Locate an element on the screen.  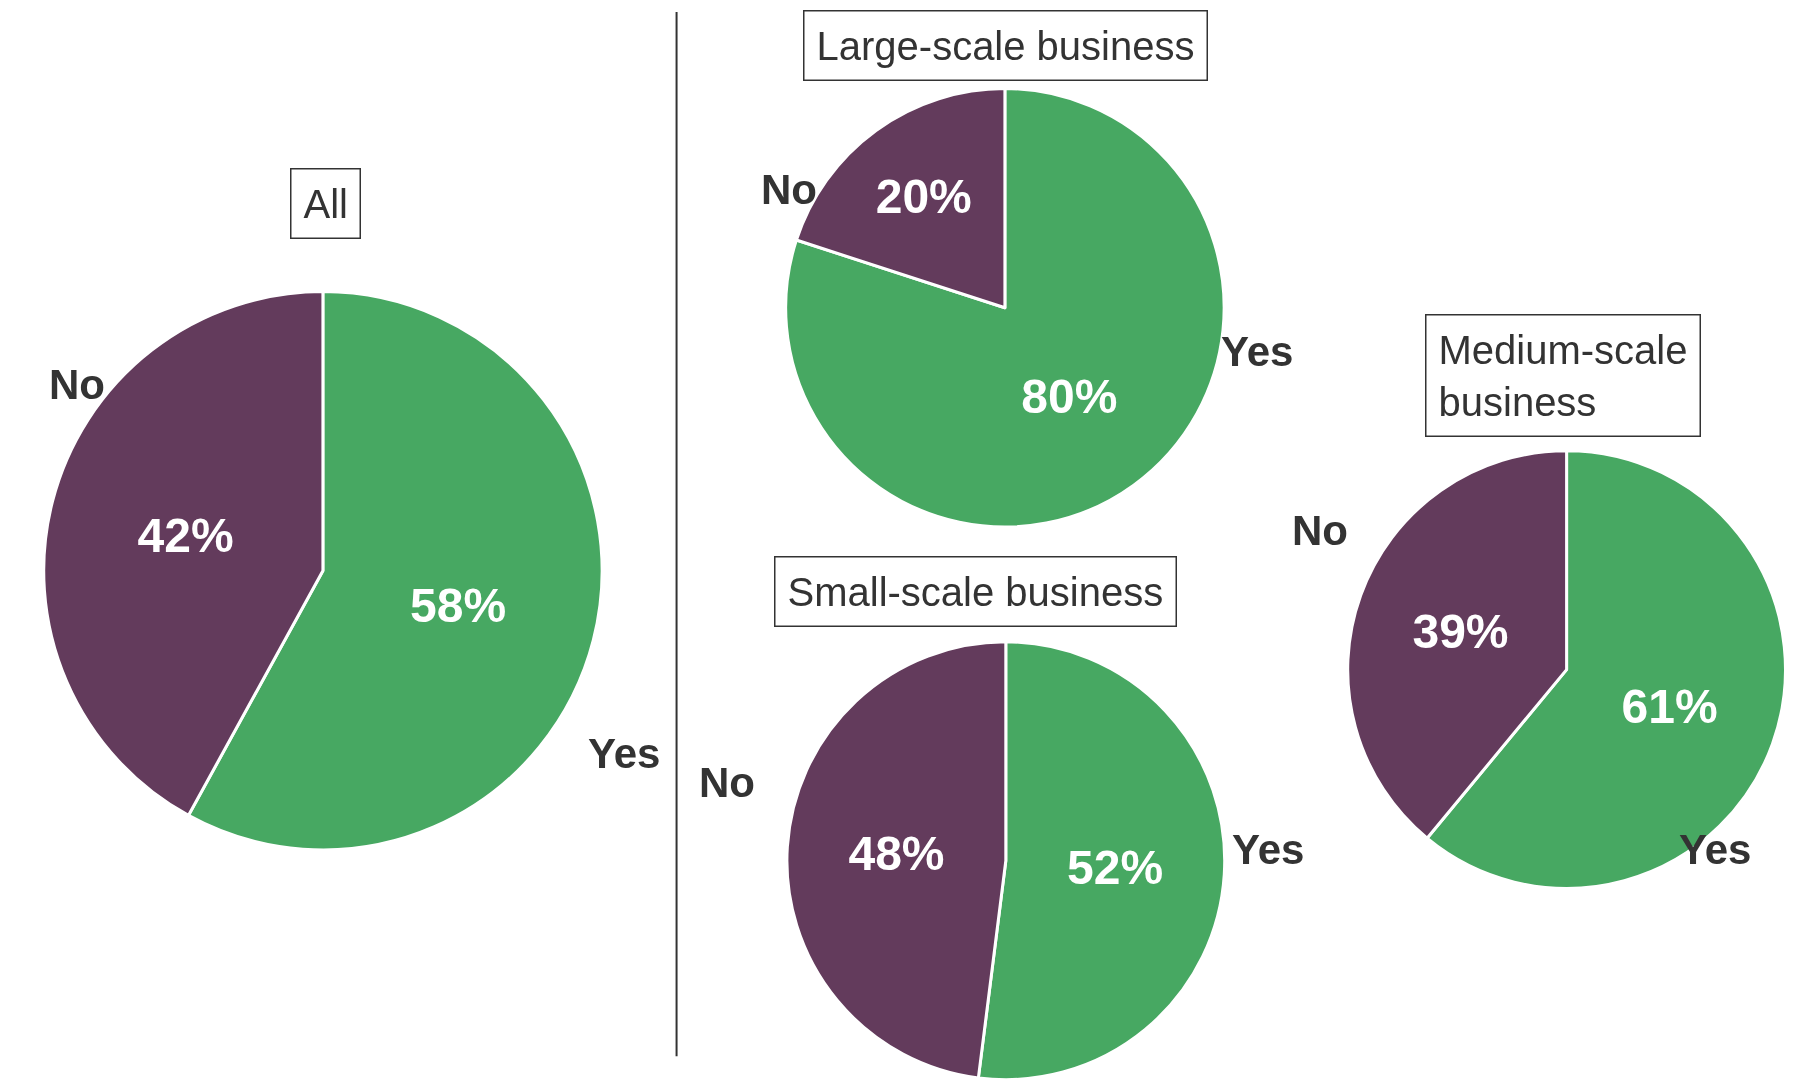
data-label: 58% is located at coordinates (458, 605).